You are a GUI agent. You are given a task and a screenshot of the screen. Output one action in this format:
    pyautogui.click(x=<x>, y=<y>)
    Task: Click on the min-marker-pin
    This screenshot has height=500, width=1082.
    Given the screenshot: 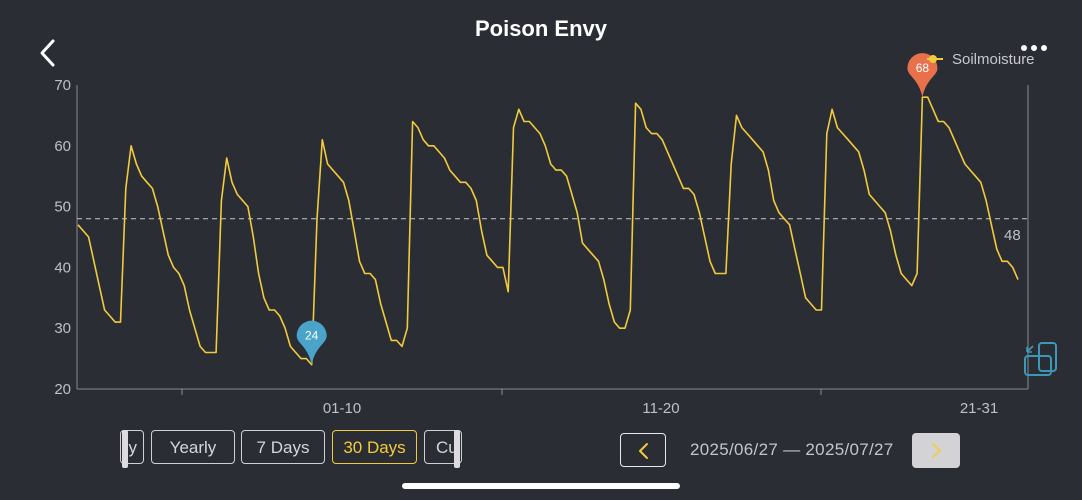 What is the action you would take?
    pyautogui.click(x=311, y=342)
    